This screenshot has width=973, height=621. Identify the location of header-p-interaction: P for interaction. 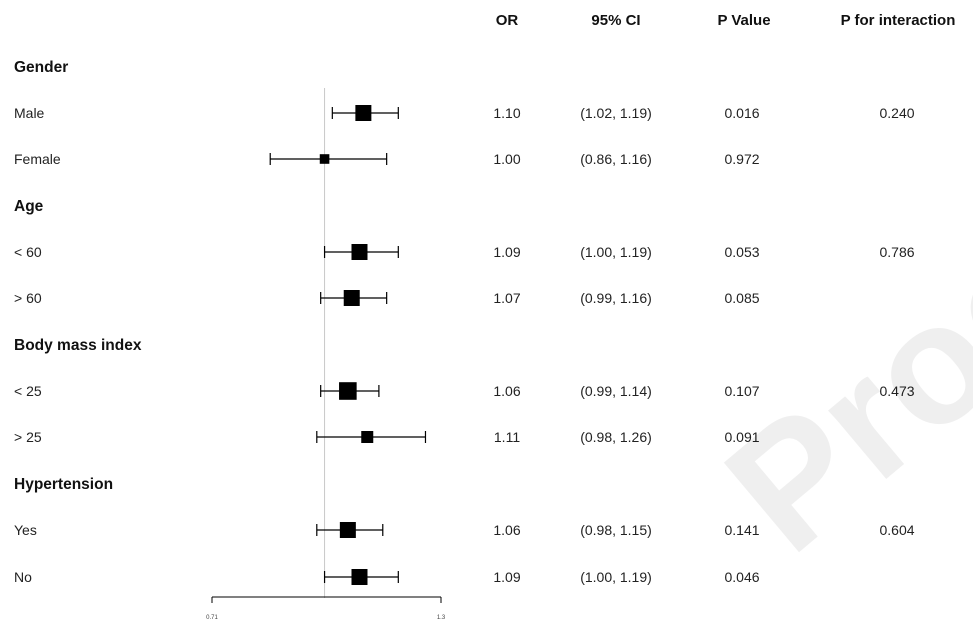
(898, 20).